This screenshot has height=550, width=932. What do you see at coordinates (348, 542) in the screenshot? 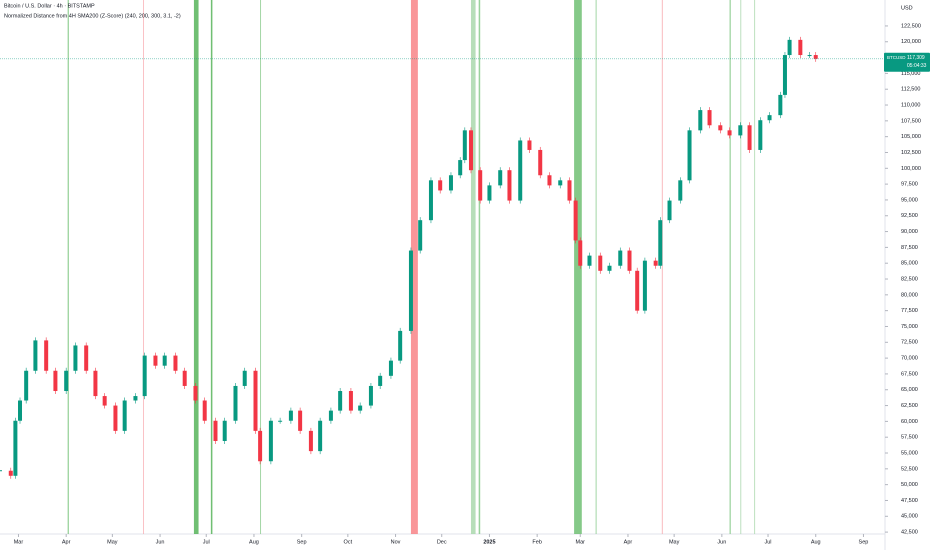
I see `x-tick-label: Oct` at bounding box center [348, 542].